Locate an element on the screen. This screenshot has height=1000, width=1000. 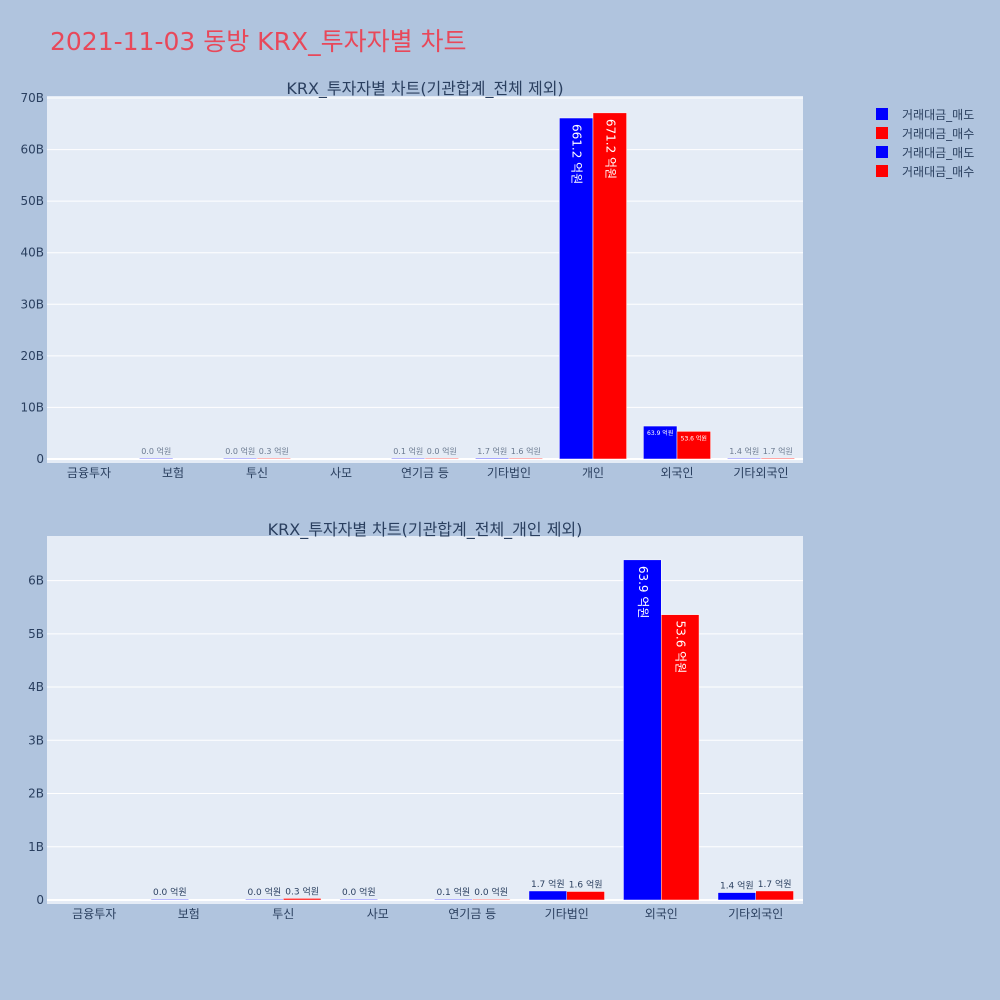
chart-title: KRX_투자자별 차트(기관합계_전체 제외) is located at coordinates (424, 89).